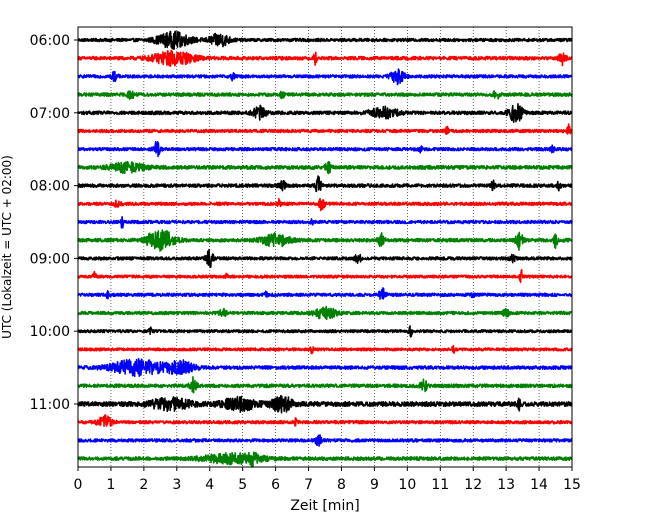 This screenshot has height=520, width=650. I want to click on x-tick-label-0: 0, so click(78, 485).